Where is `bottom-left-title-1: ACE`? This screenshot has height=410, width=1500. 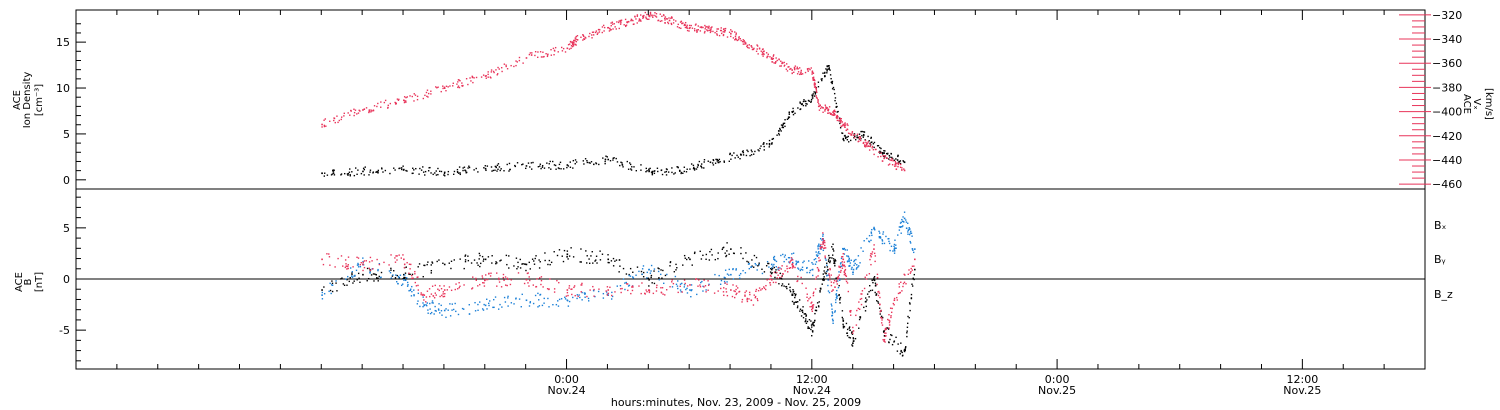 bottom-left-title-1: ACE is located at coordinates (19, 282).